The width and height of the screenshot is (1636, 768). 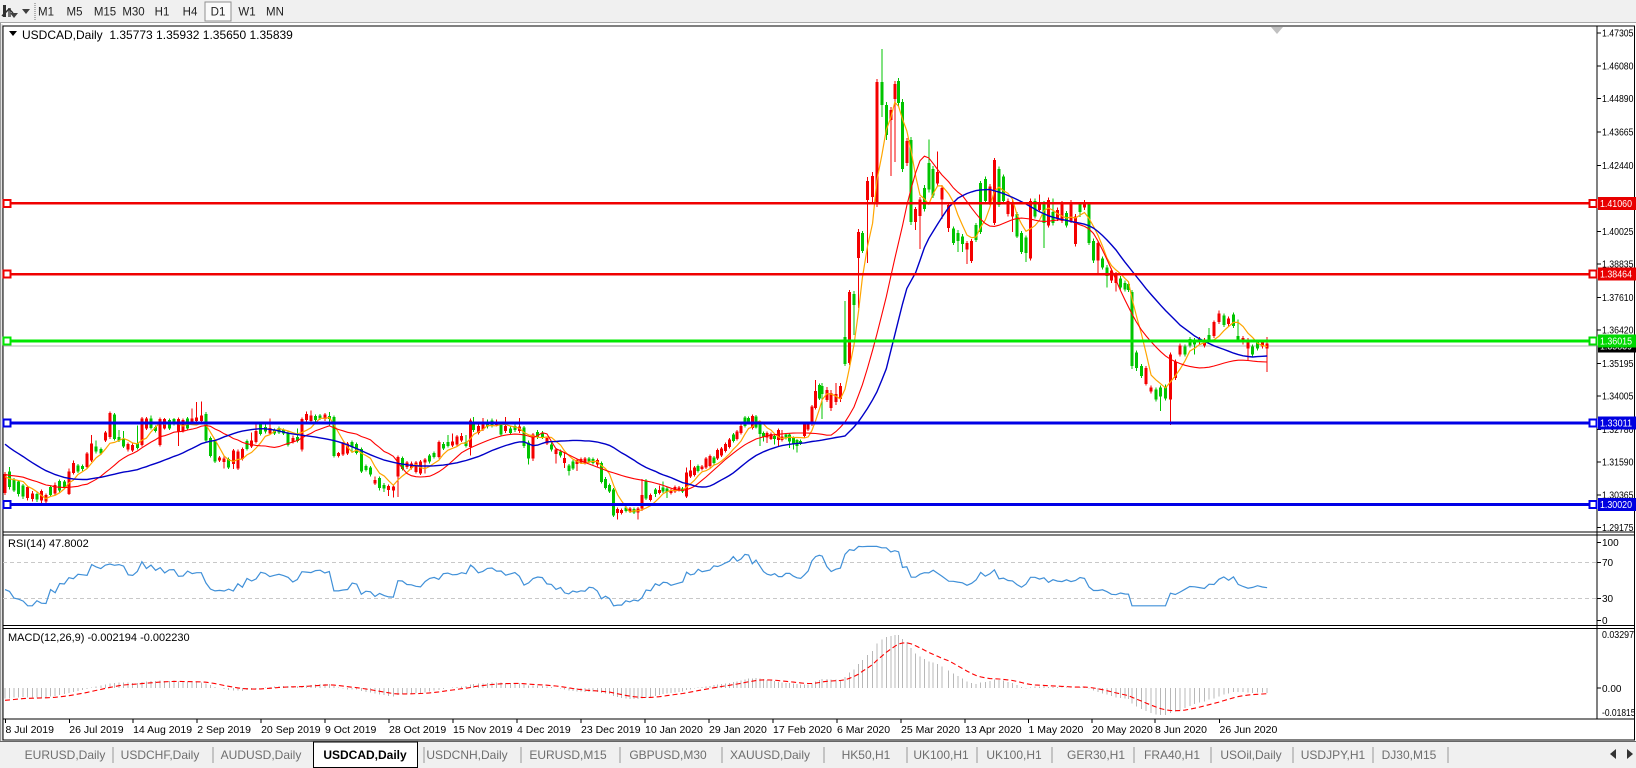 I want to click on svg-text: 17 Feb 2020, so click(x=802, y=730).